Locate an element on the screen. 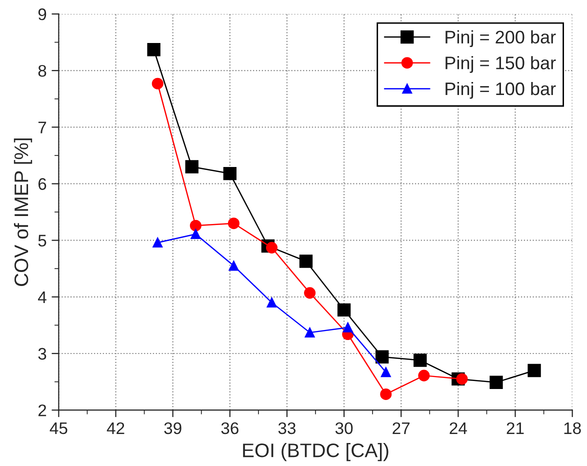 The width and height of the screenshot is (587, 466). x-axis-title: EOI (BTDC [CA]) is located at coordinates (315, 452).